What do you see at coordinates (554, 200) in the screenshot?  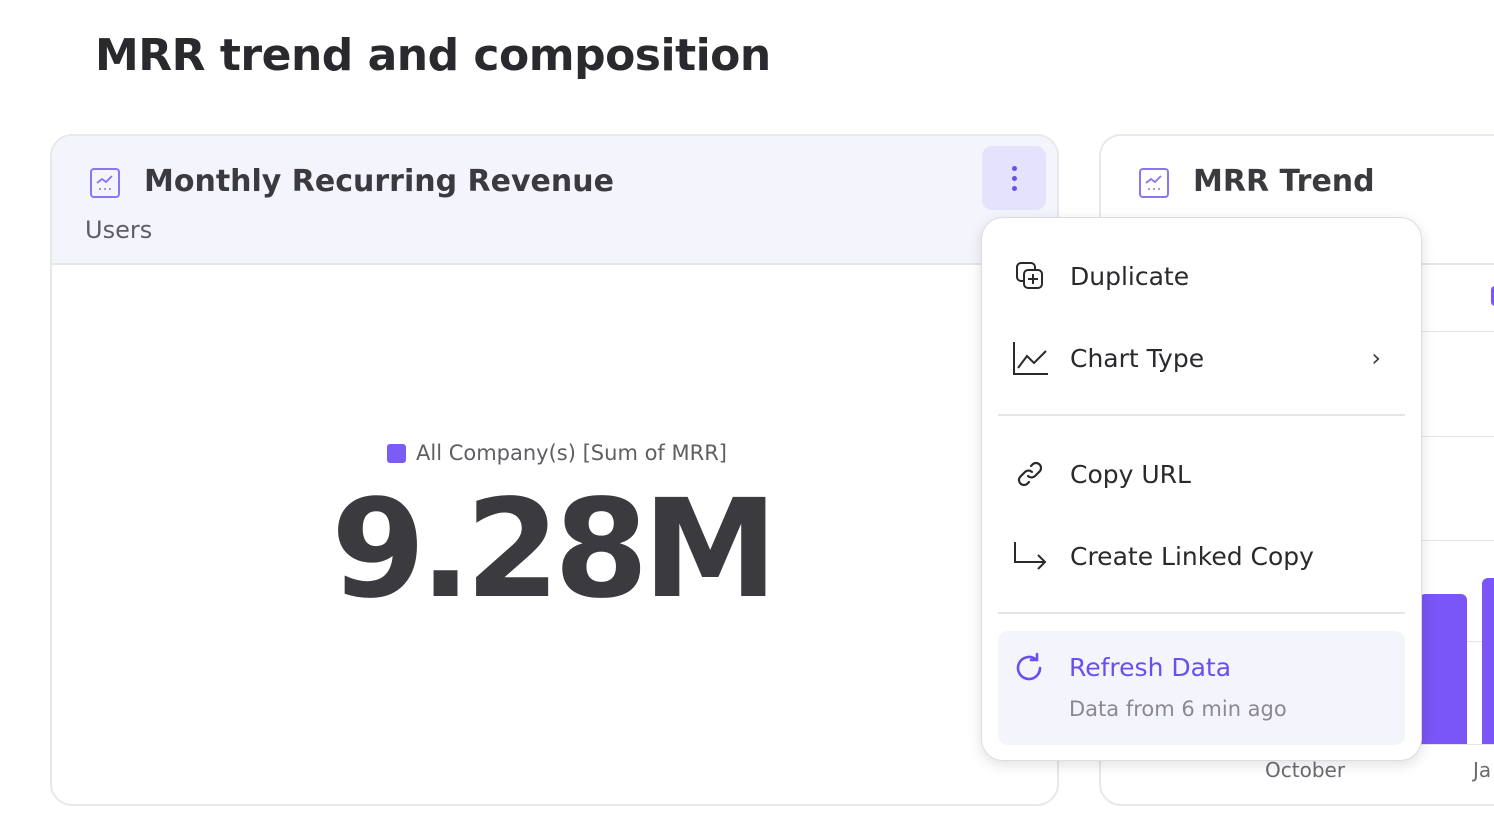 I see `card-header: Monthly Recurring Revenue Users` at bounding box center [554, 200].